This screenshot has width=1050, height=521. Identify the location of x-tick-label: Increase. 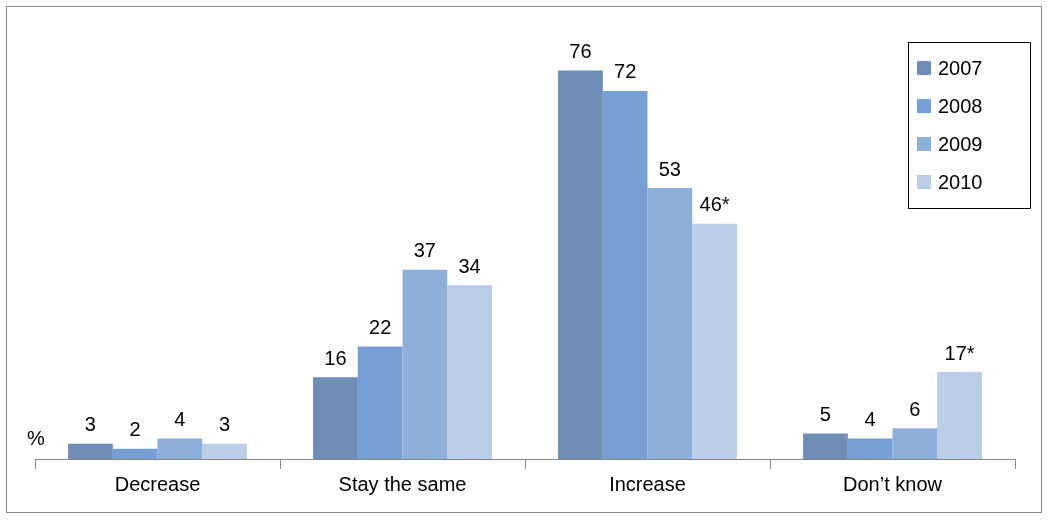
(647, 483).